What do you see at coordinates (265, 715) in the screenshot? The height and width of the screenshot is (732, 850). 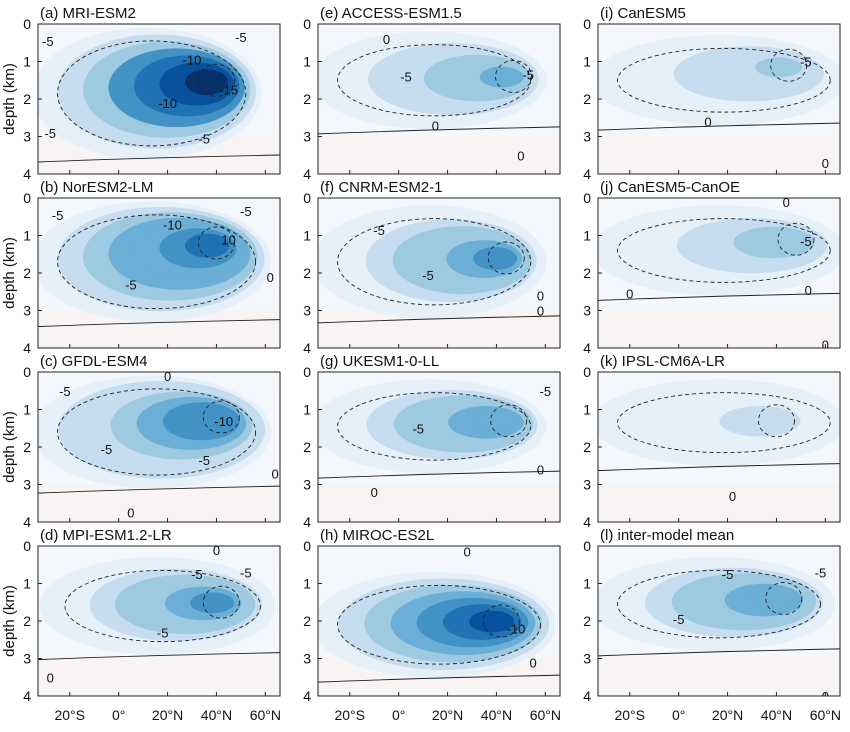 I see `x-tick-label: 60°N` at bounding box center [265, 715].